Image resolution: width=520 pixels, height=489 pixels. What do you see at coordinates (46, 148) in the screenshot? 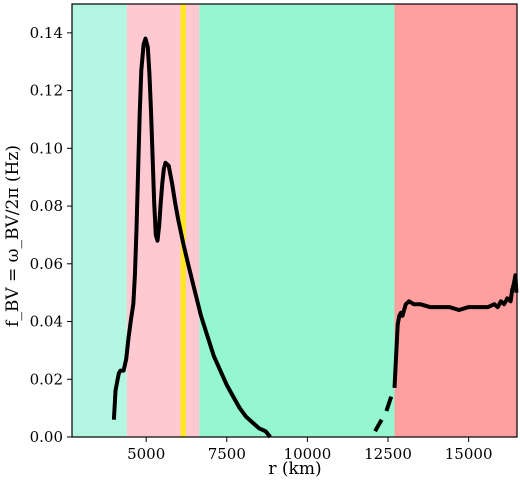
I see `y-tick-label: 0.10` at bounding box center [46, 148].